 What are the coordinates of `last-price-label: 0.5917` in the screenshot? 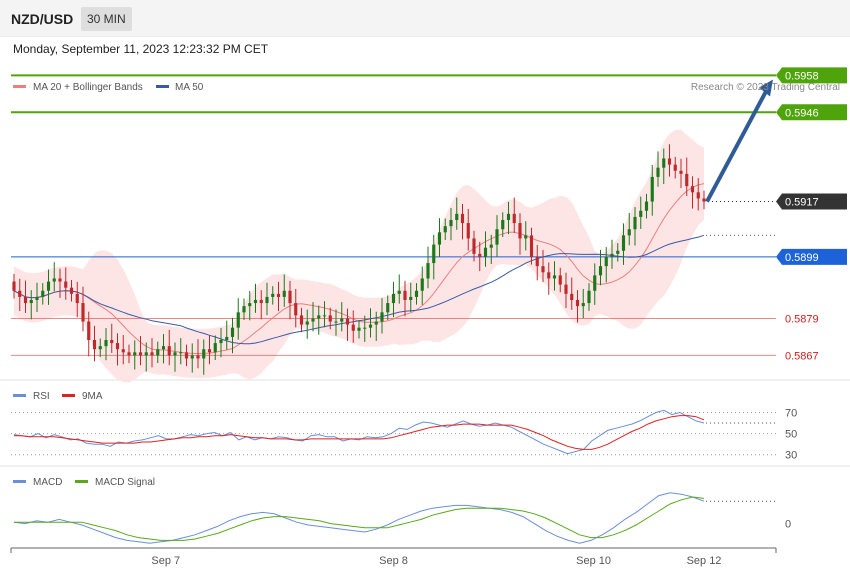 It's located at (802, 203).